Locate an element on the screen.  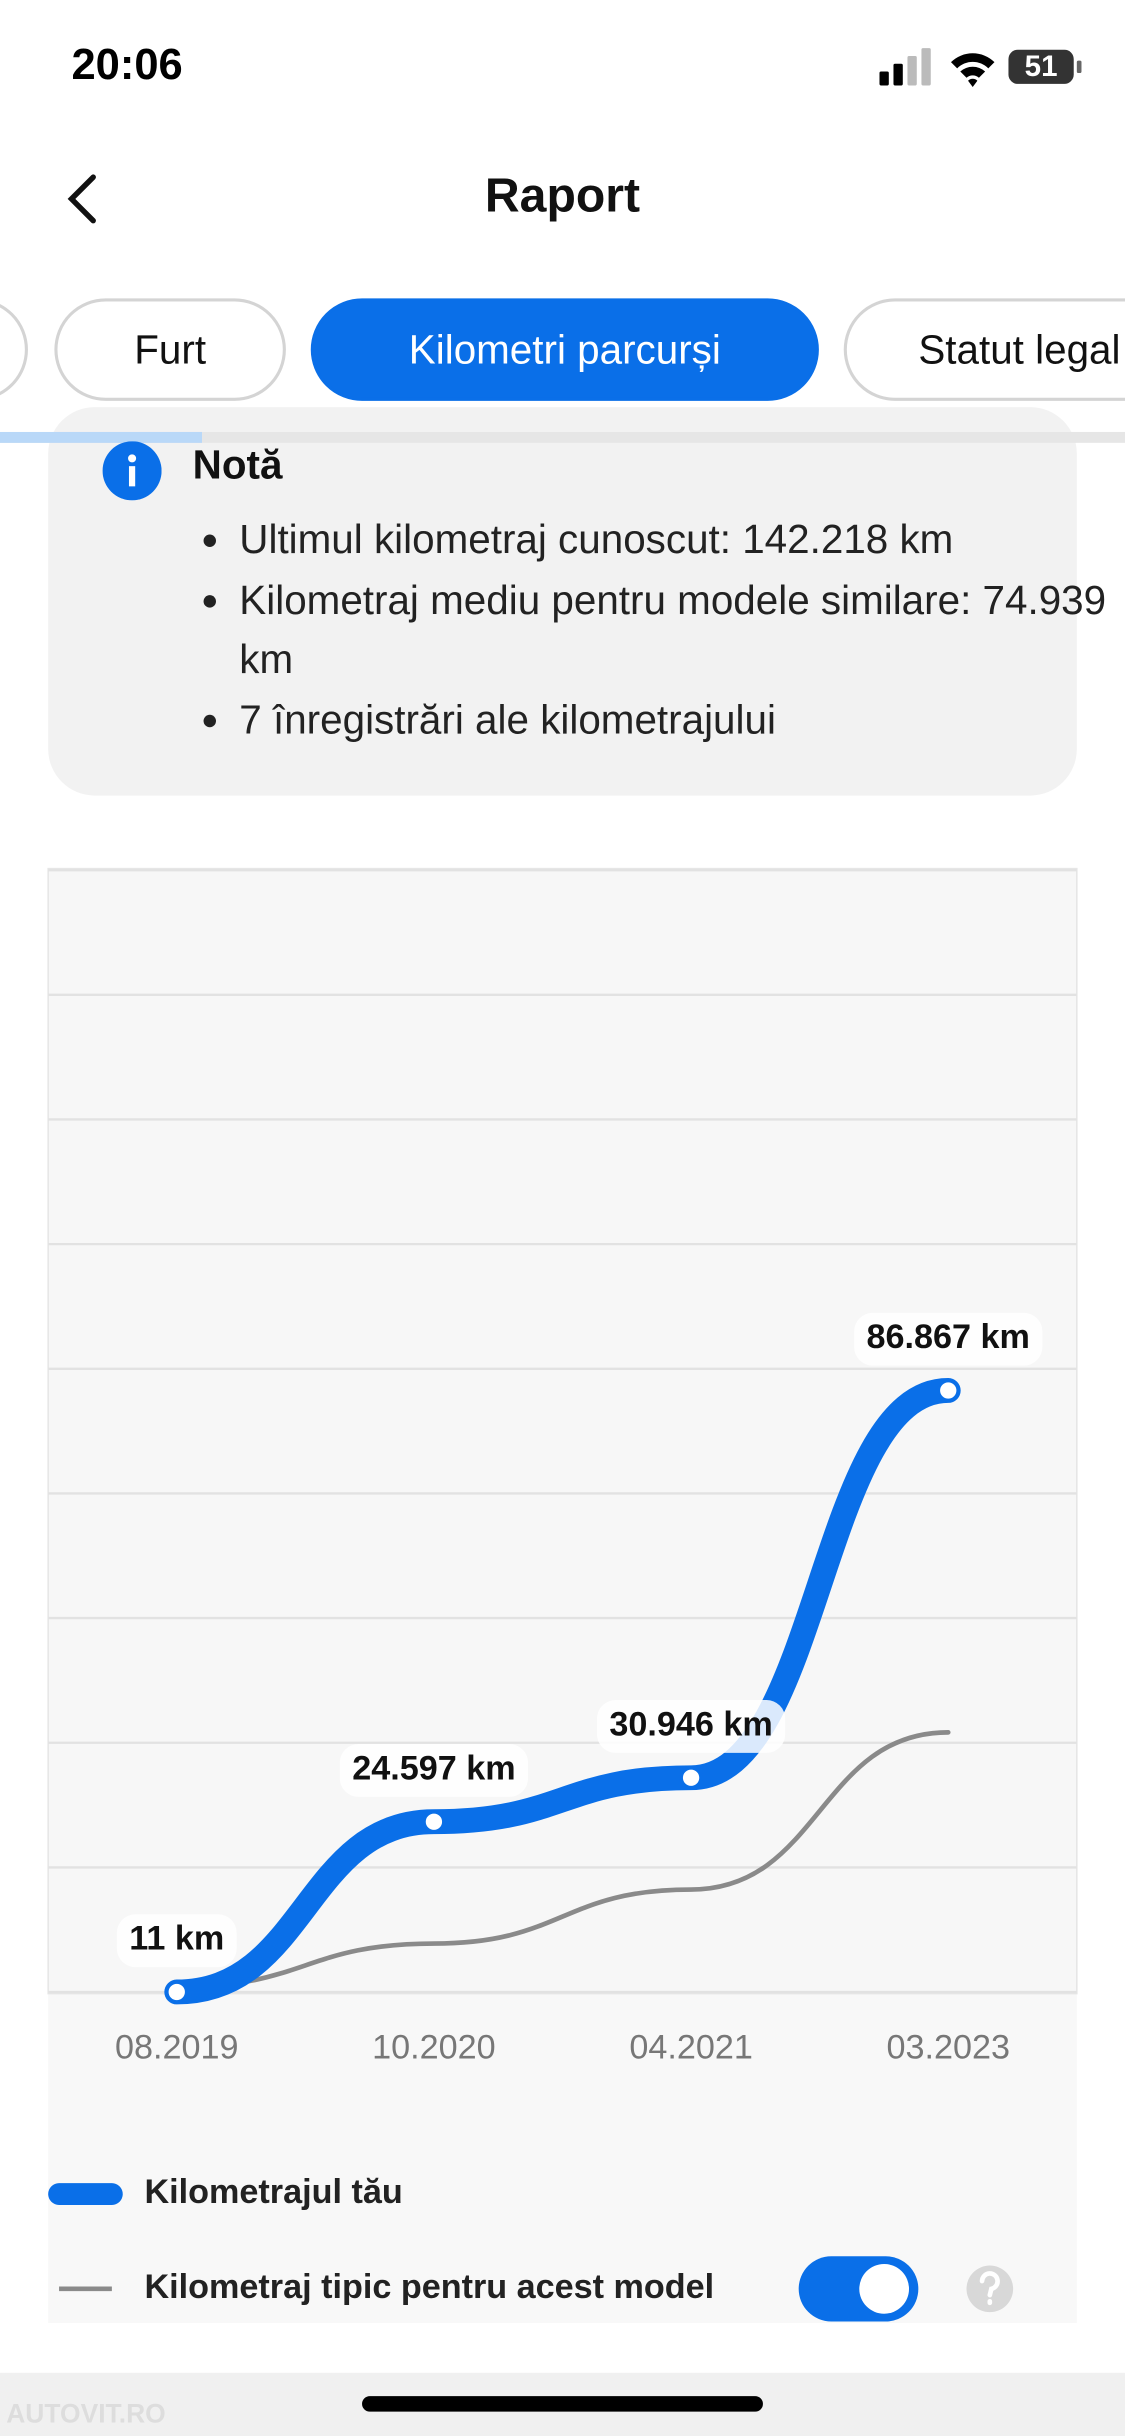
note-item: 7 înregistrări ale kilometrajului is located at coordinates (674, 719).